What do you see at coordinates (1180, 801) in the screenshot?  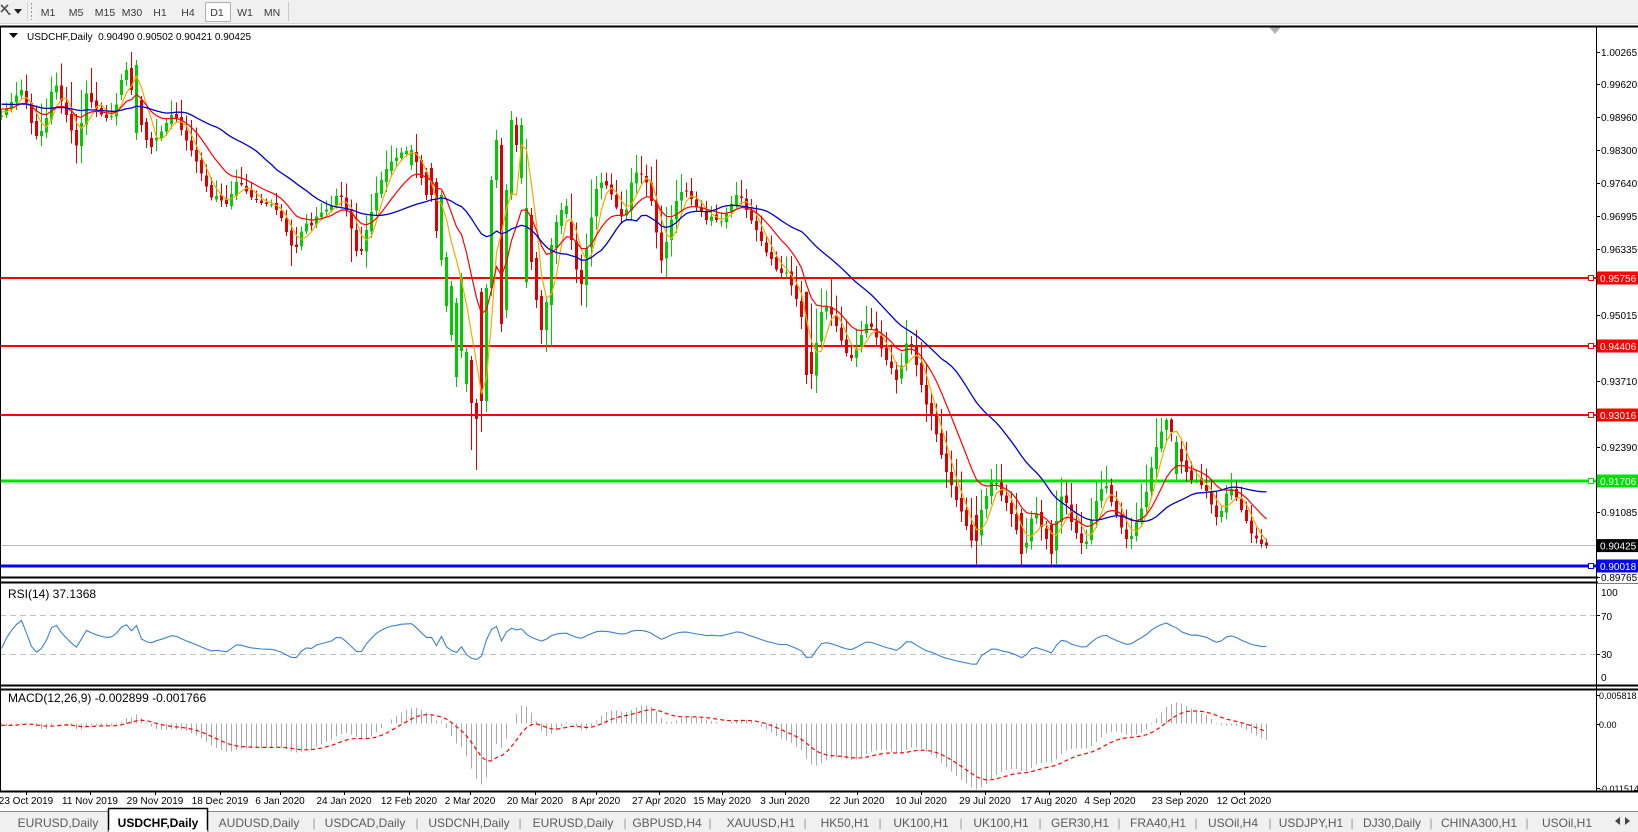 I see `svg-text: 23 Sep 2020` at bounding box center [1180, 801].